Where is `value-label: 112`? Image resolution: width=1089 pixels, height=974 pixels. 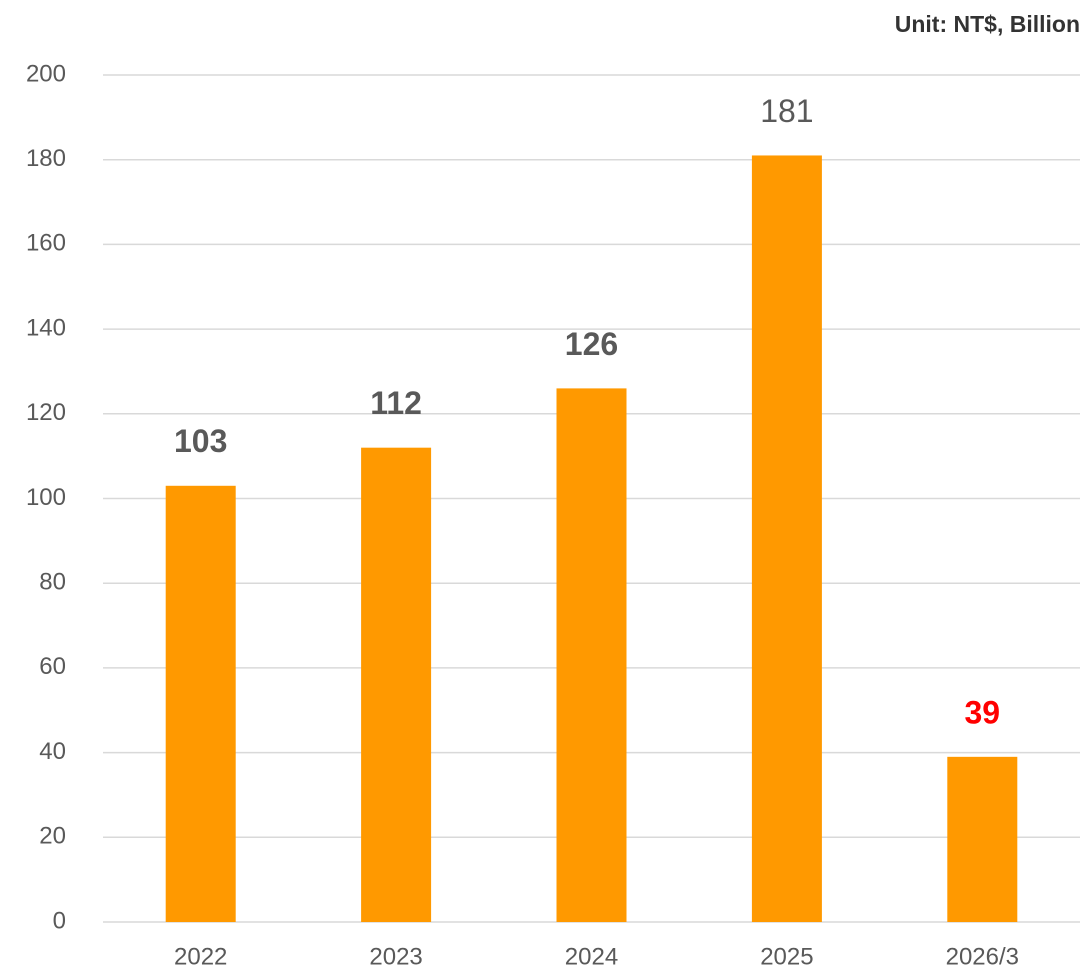 value-label: 112 is located at coordinates (396, 403).